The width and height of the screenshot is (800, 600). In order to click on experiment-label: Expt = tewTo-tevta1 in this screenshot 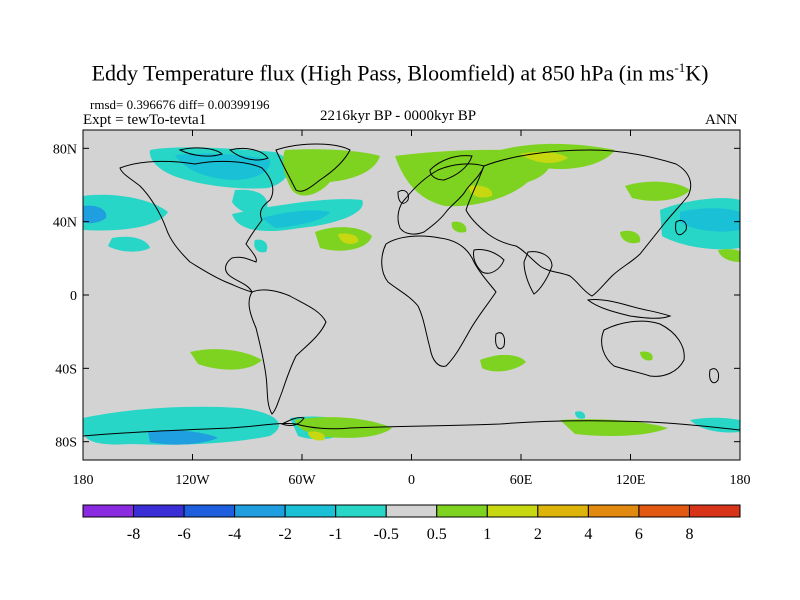, I will do `click(145, 120)`.